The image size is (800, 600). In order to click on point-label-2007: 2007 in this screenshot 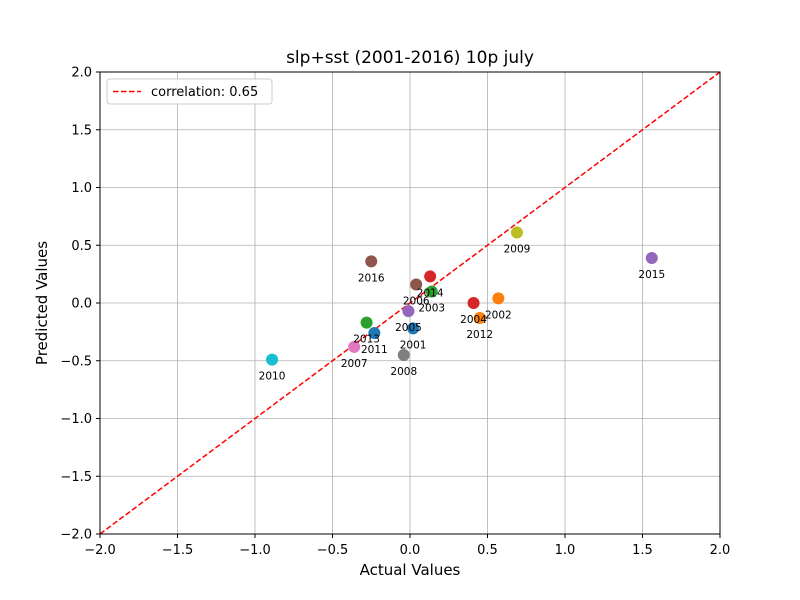, I will do `click(354, 364)`.